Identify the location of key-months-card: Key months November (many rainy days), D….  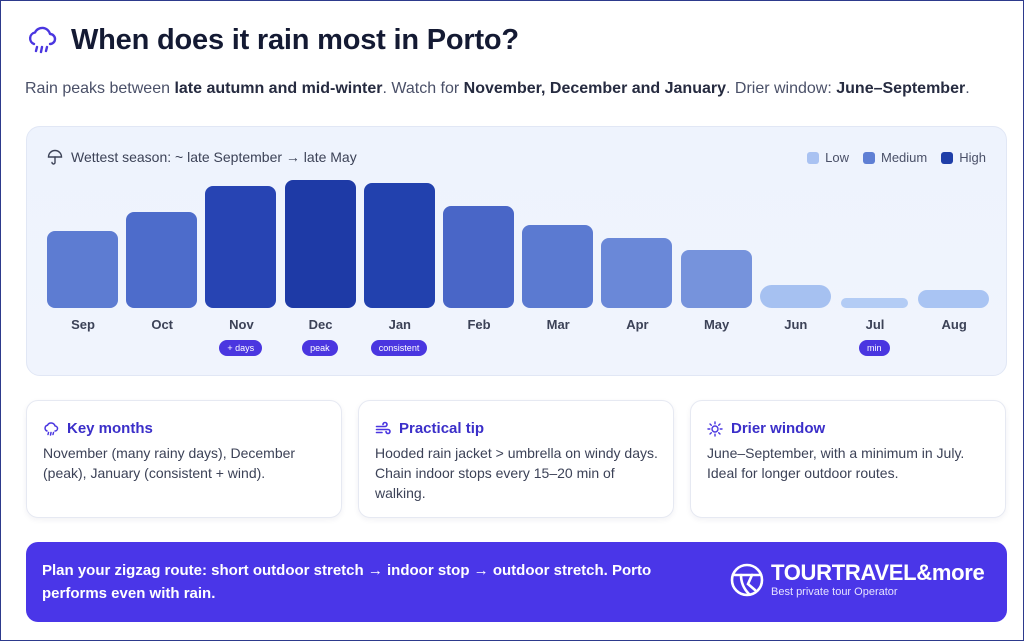
(184, 459).